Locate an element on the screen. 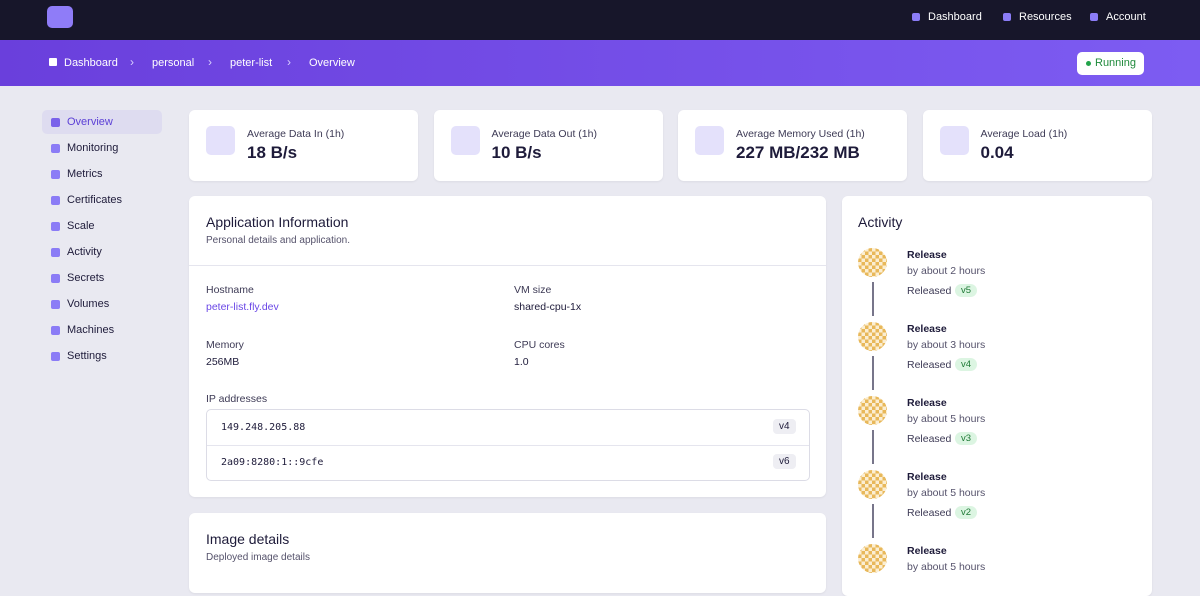 The height and width of the screenshot is (596, 1200). sidebar-item: Overview is located at coordinates (90, 122).